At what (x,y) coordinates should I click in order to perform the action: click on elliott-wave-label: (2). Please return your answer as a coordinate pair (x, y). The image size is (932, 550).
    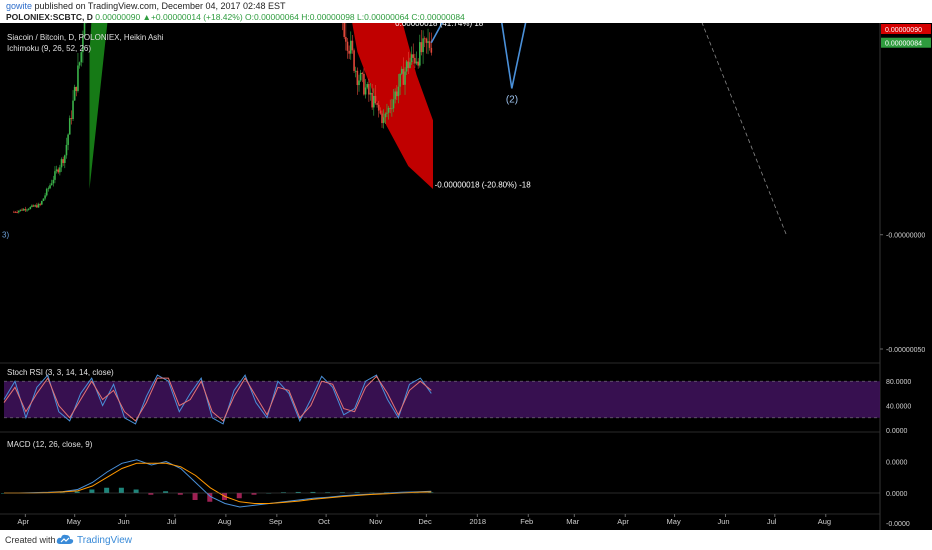
    Looking at the image, I should click on (512, 99).